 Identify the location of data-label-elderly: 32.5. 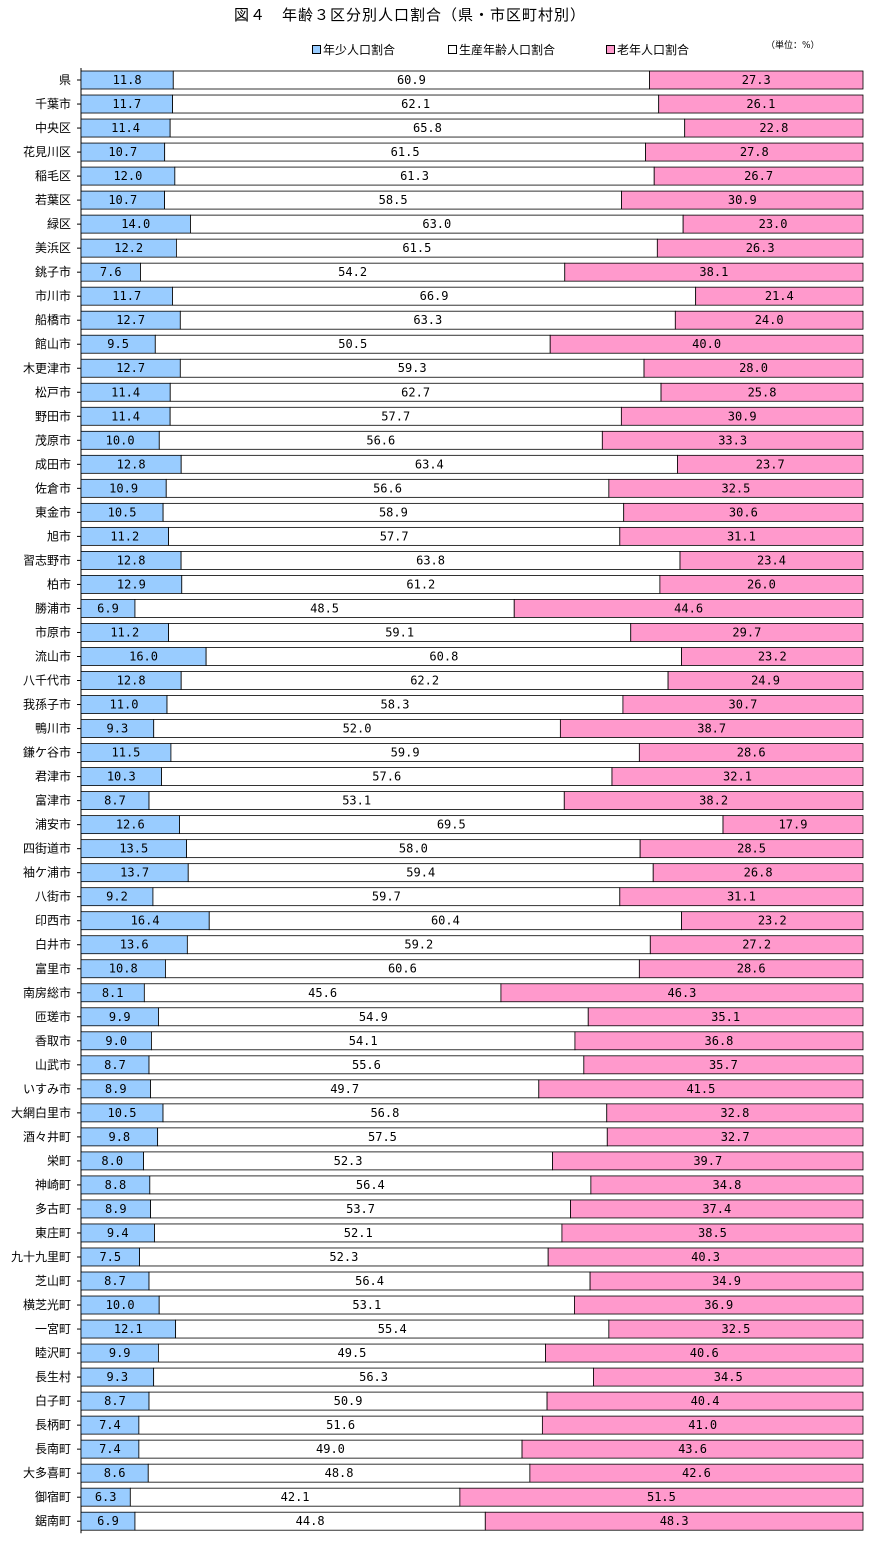
(735, 488).